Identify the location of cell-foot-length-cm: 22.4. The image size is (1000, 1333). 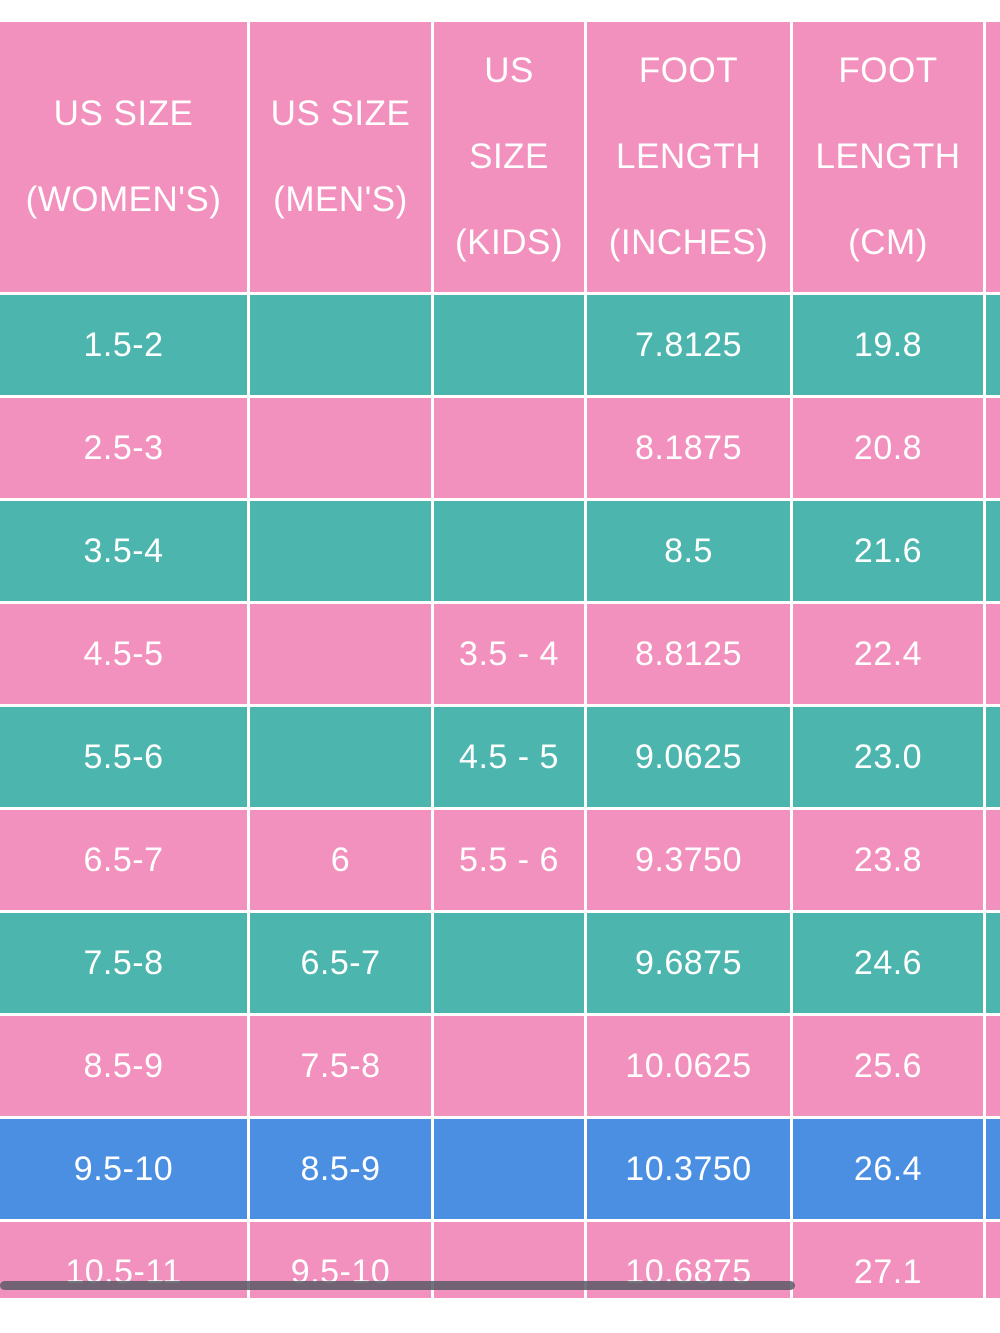
(888, 654).